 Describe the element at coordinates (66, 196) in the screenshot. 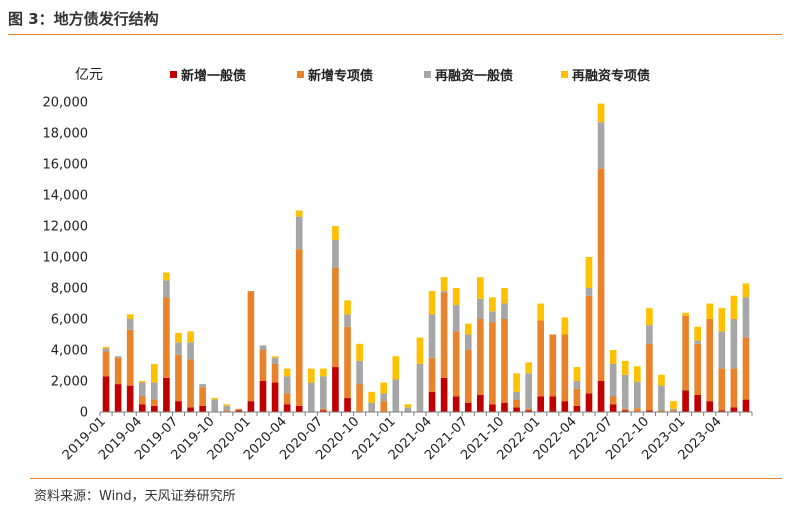

I see `y-tick: 14,000` at that location.